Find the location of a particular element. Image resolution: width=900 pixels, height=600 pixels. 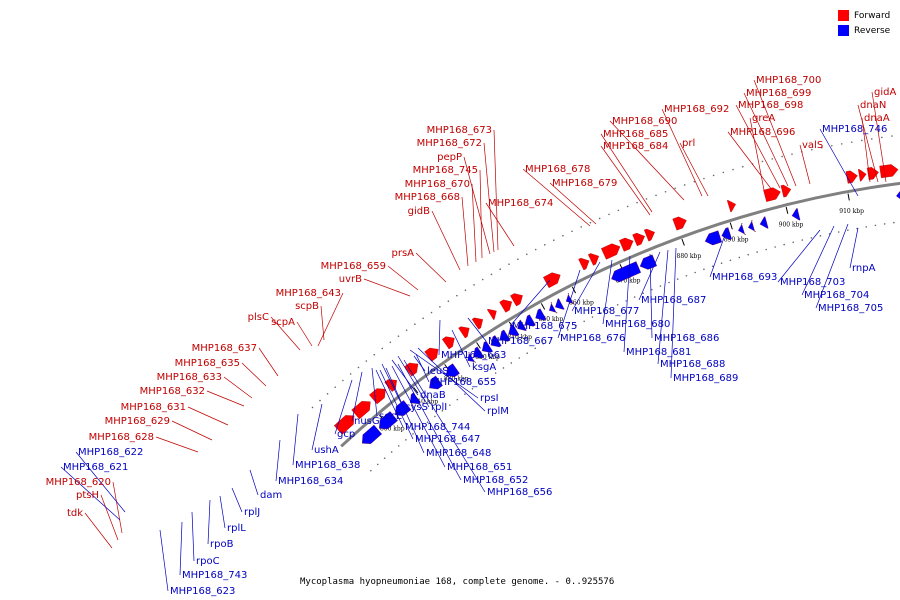

reverse-label: MHP168_703 is located at coordinates (812, 282).